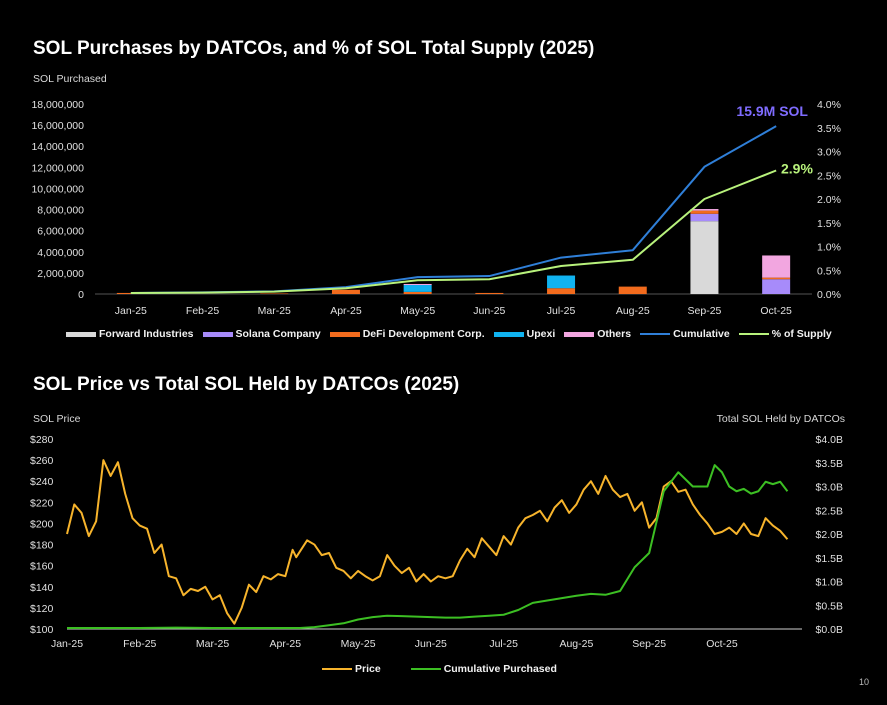  I want to click on y-tick-label: $180, so click(42, 546).